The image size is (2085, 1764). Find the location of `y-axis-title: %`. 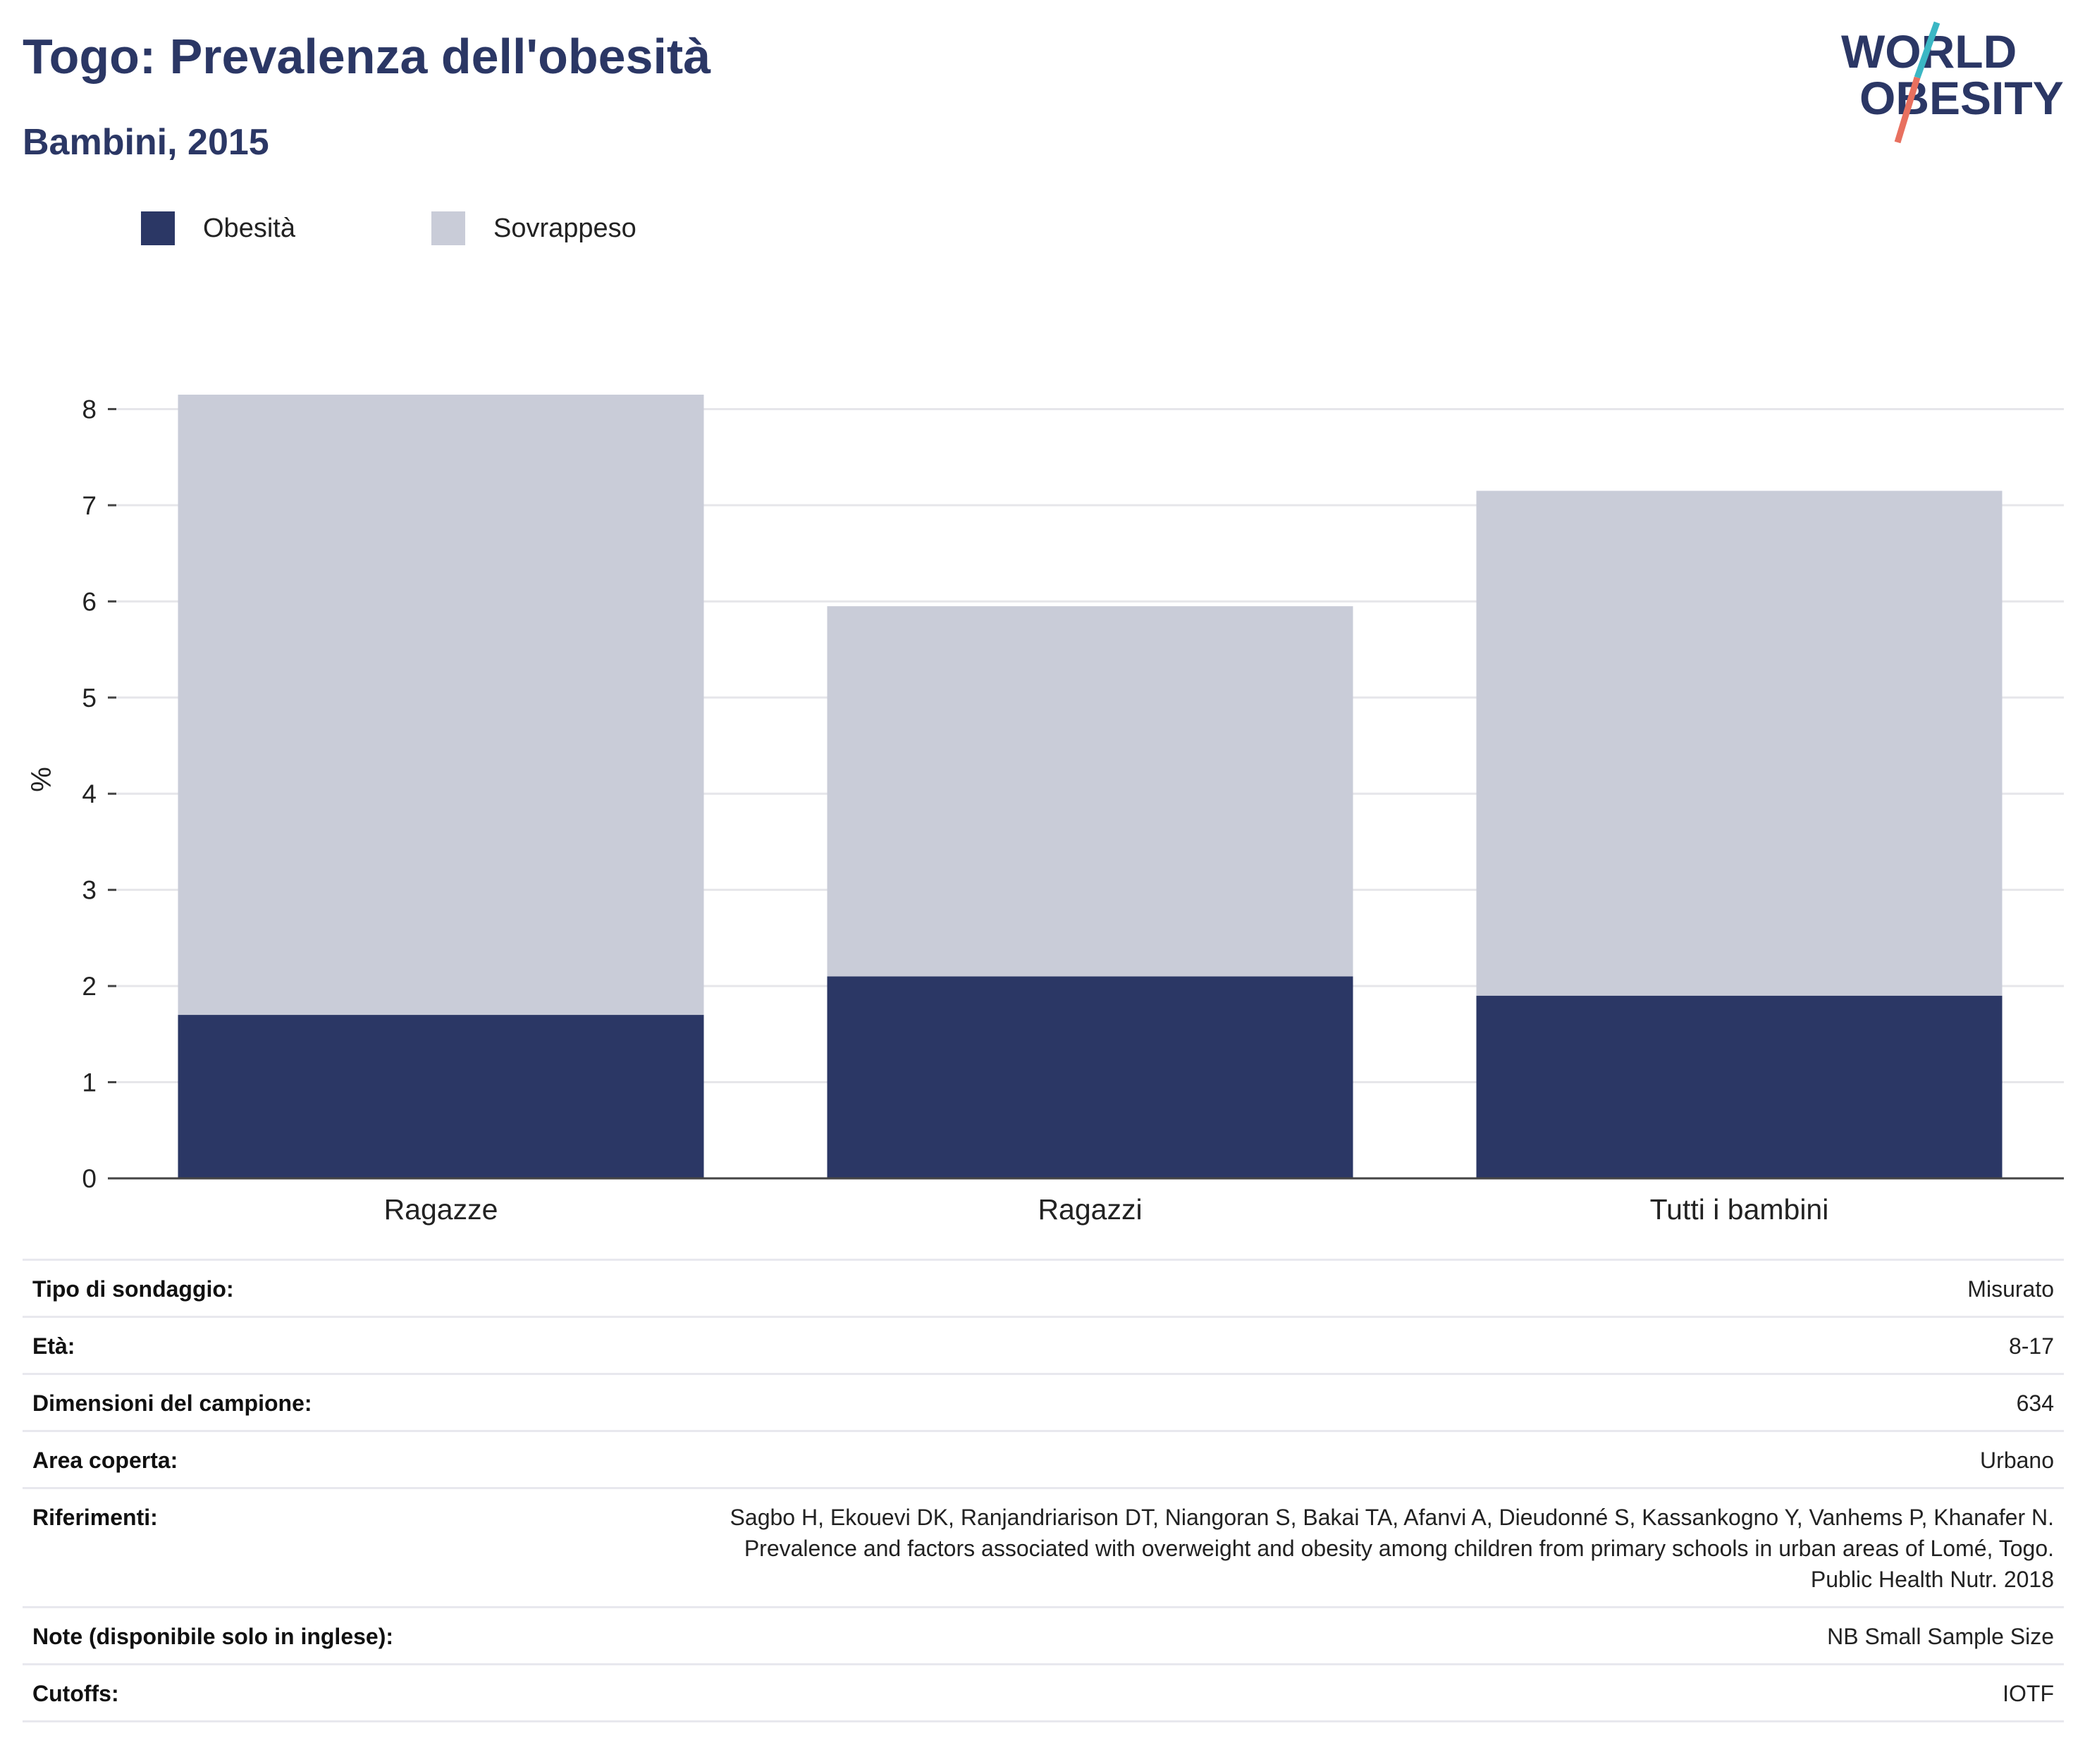

y-axis-title: % is located at coordinates (41, 779).